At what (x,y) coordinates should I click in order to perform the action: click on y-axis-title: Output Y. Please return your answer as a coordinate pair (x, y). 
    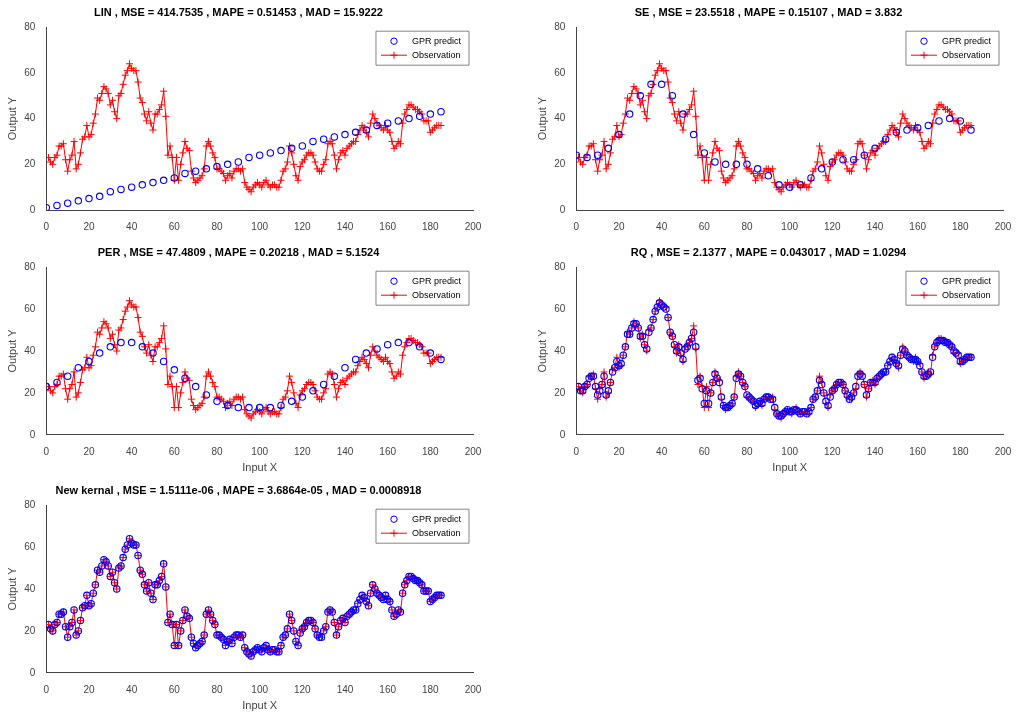
    Looking at the image, I should click on (541, 350).